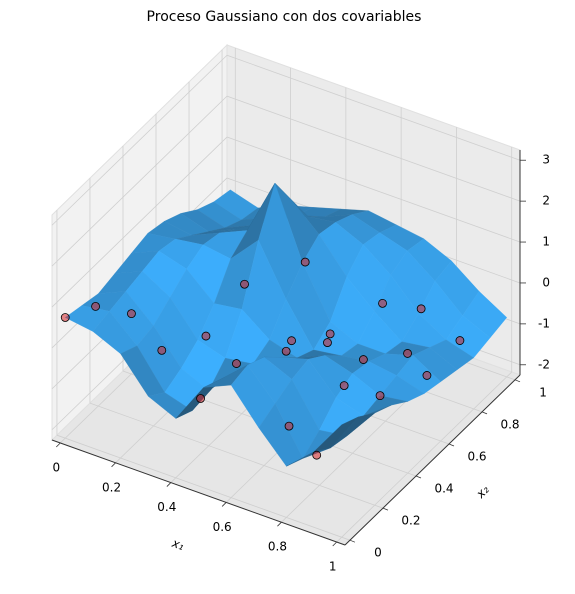 This screenshot has width=575, height=594. Describe the element at coordinates (509, 424) in the screenshot. I see `y-tick-label: 0.8` at that location.